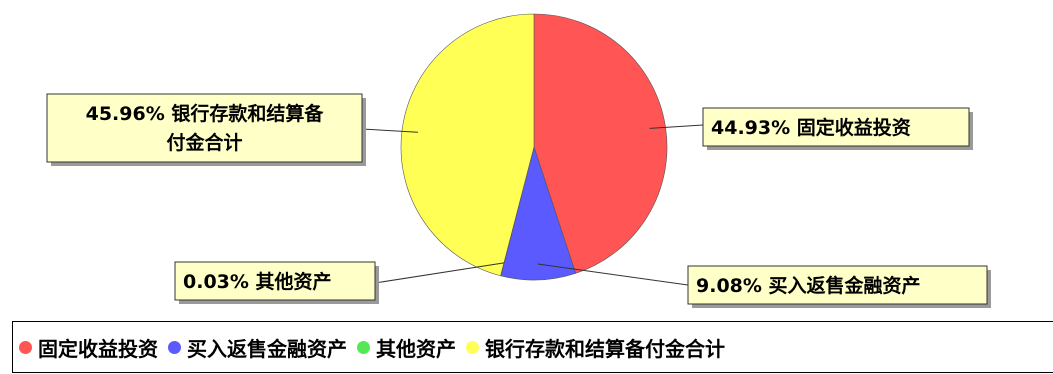 Image resolution: width=1053 pixels, height=374 pixels. I want to click on callout-label-reverse-repo: 9.08% 买入返售金融资产, so click(808, 285).